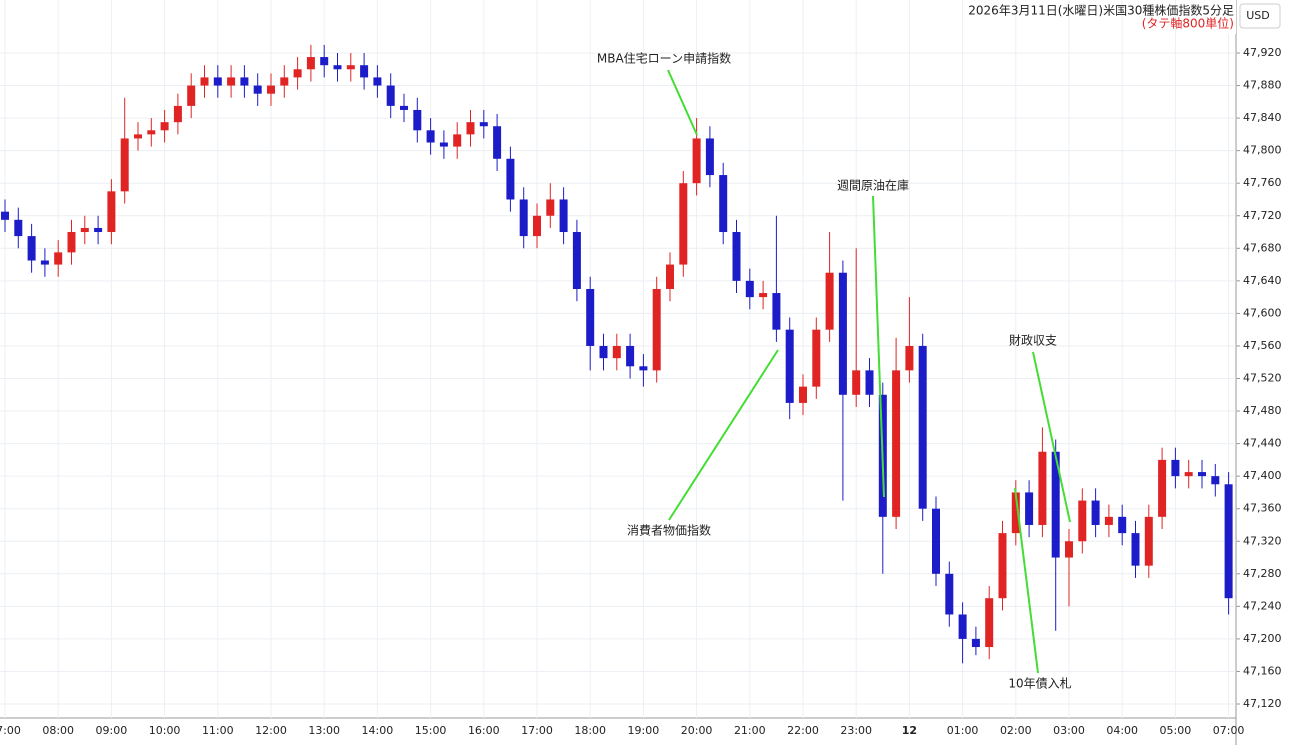  Describe the element at coordinates (909, 730) in the screenshot. I see `x-tick-label: 12` at that location.